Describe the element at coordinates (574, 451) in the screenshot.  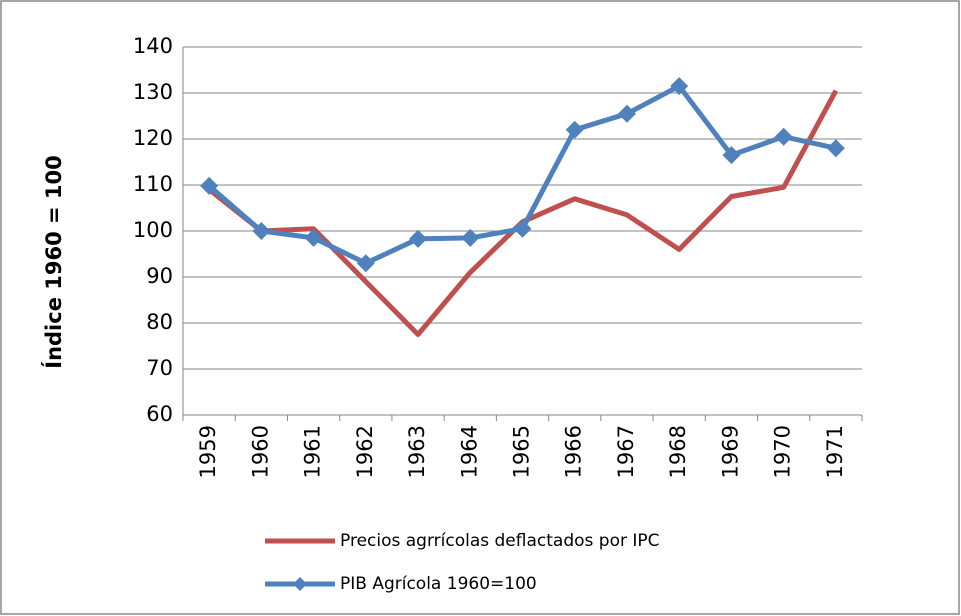
I see `x-tick-label: 1966` at that location.